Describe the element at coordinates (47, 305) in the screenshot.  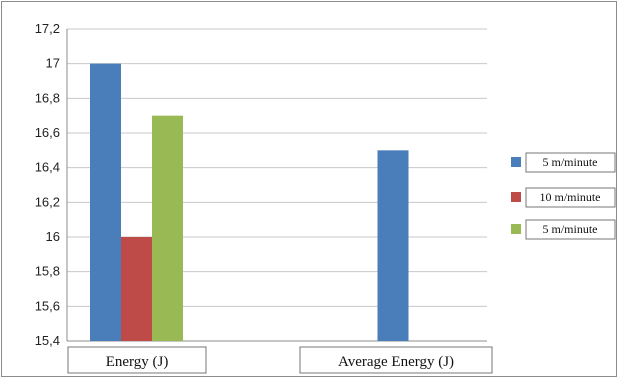
I see `y-tick-label: 15,6` at that location.